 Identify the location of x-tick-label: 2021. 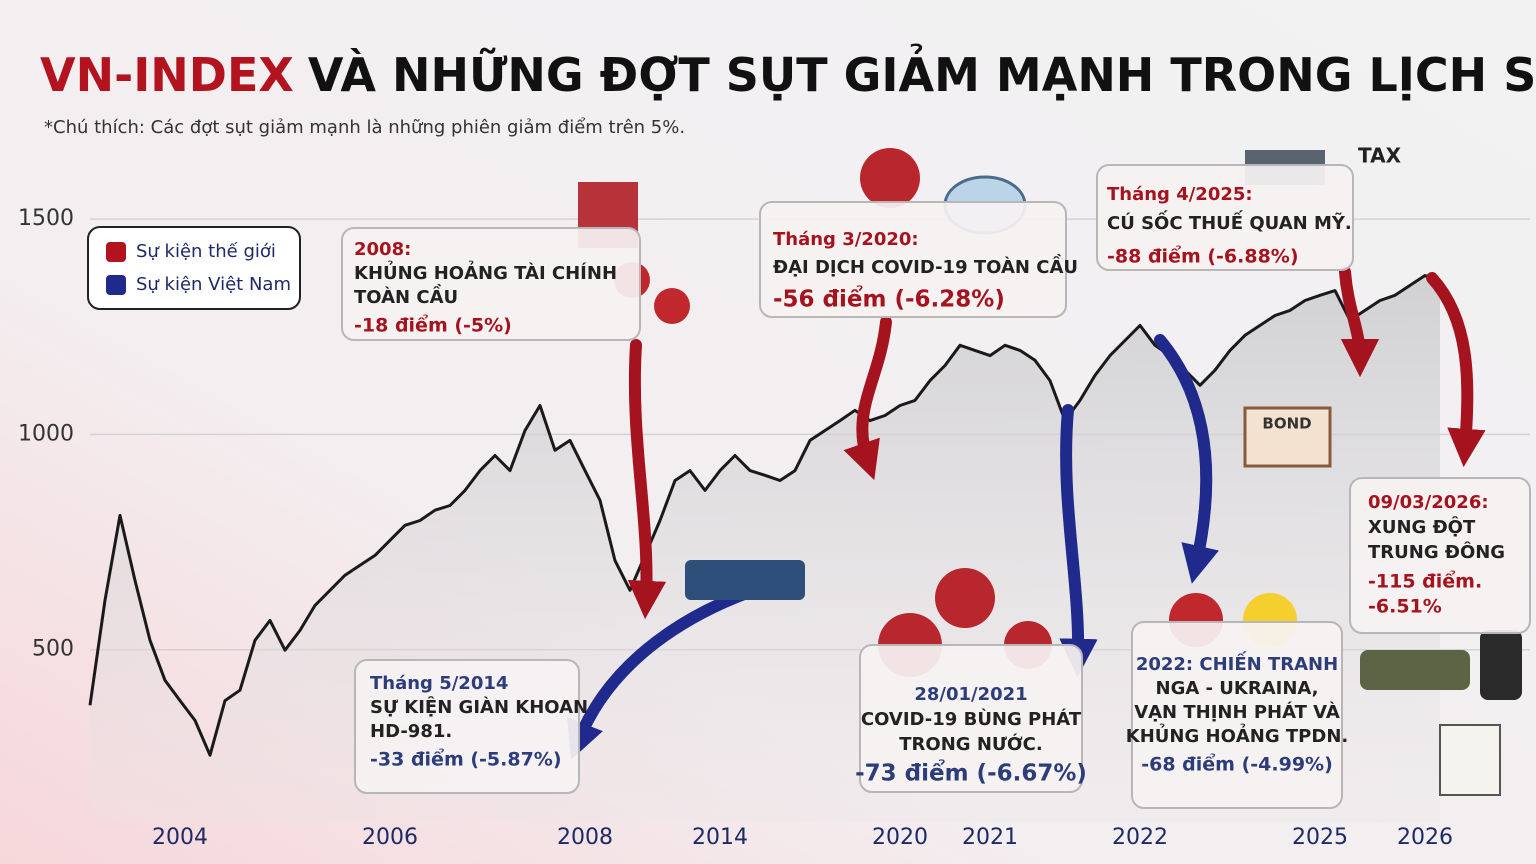
(990, 837).